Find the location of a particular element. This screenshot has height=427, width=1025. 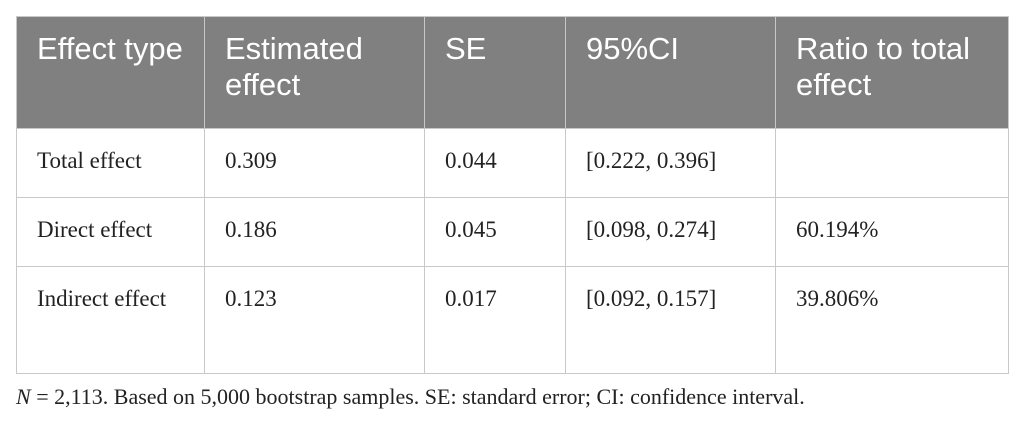

table-cell: [0.098, 0.274] is located at coordinates (670, 232).